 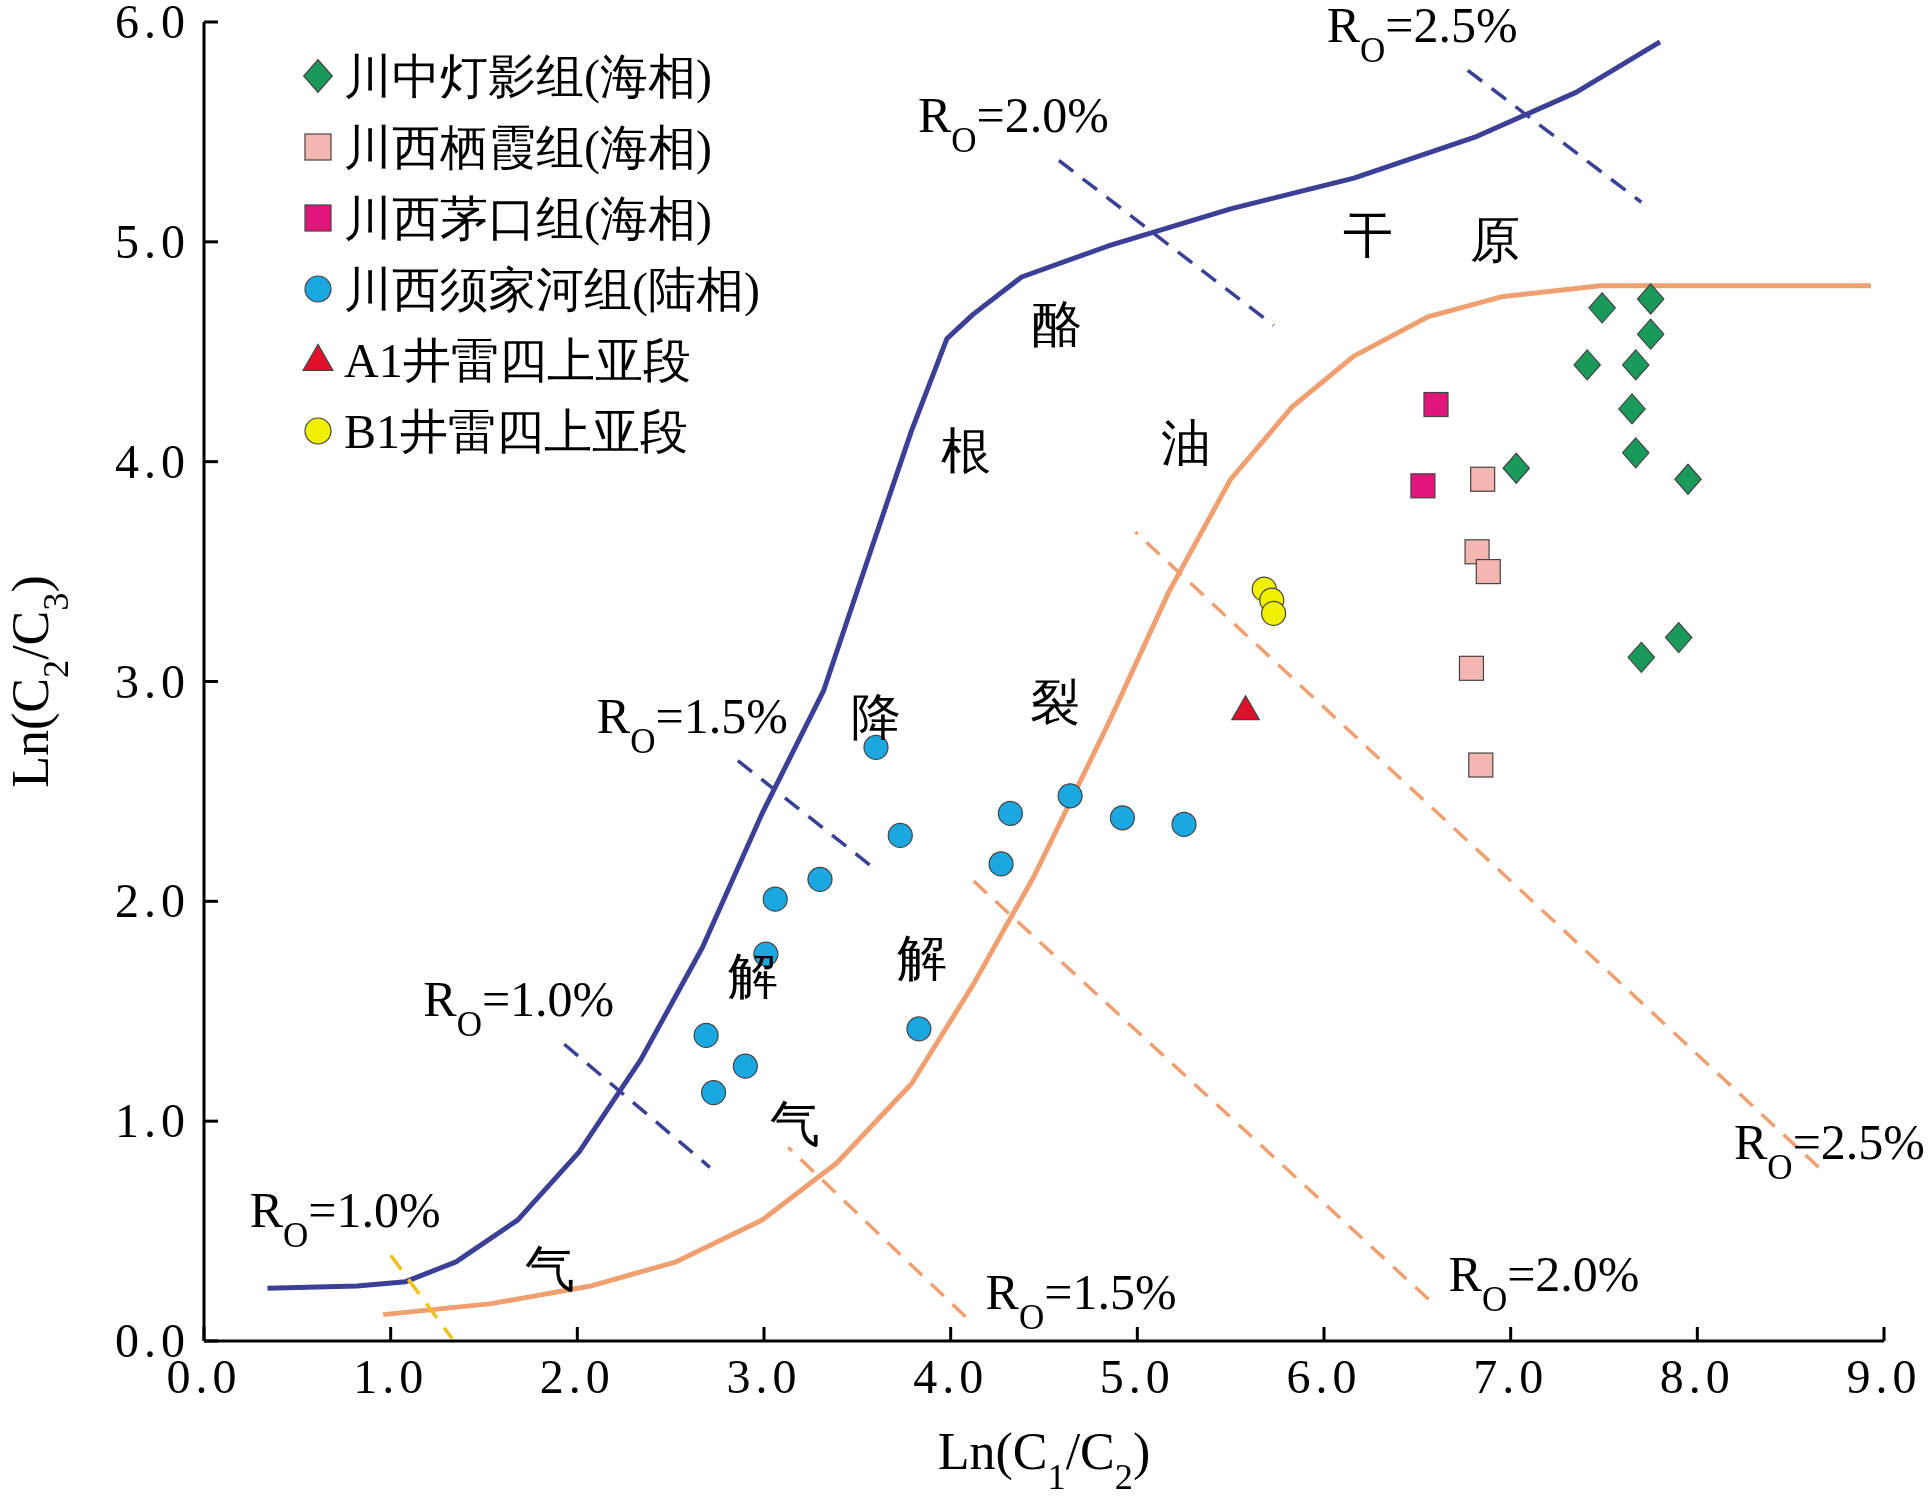 I want to click on y-tick-label: 3.0, so click(x=152, y=681).